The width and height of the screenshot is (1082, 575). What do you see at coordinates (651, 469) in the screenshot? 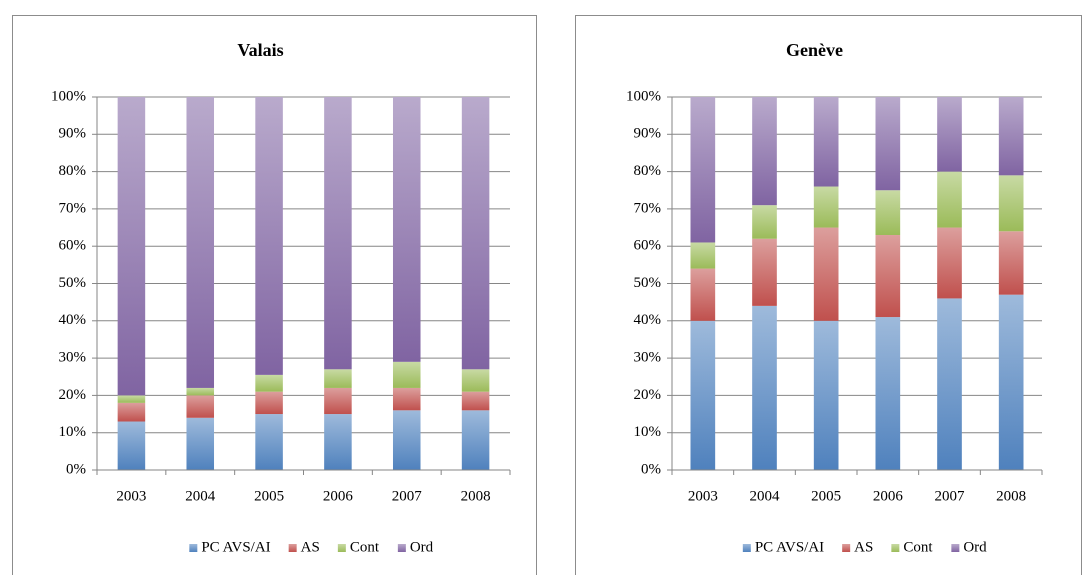
I see `y-tick-label: 0%` at bounding box center [651, 469].